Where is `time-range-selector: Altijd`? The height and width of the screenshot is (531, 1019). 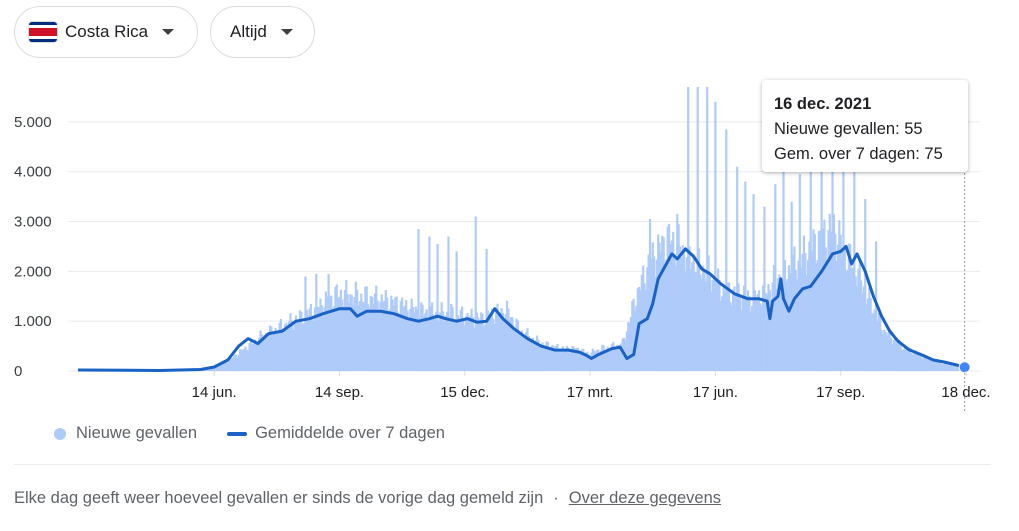 time-range-selector: Altijd is located at coordinates (262, 32).